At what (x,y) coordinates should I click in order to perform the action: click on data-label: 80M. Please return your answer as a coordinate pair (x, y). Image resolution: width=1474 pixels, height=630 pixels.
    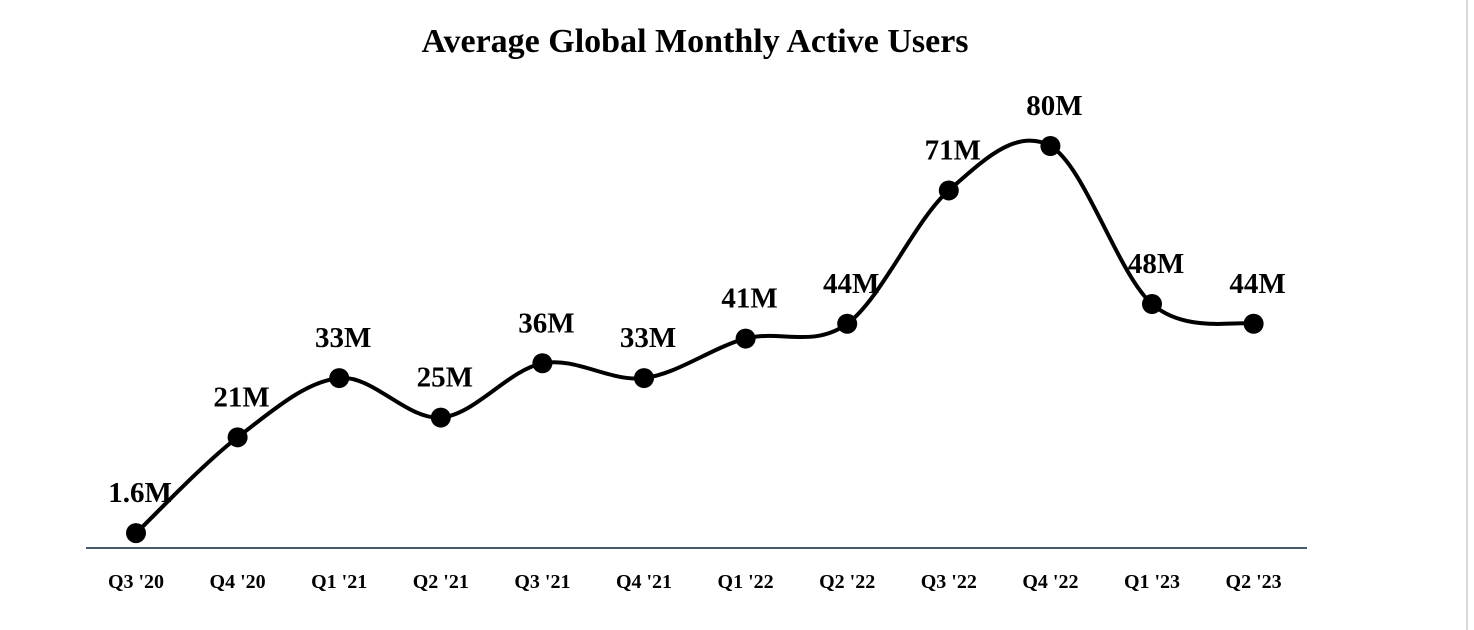
    Looking at the image, I should click on (1054, 106).